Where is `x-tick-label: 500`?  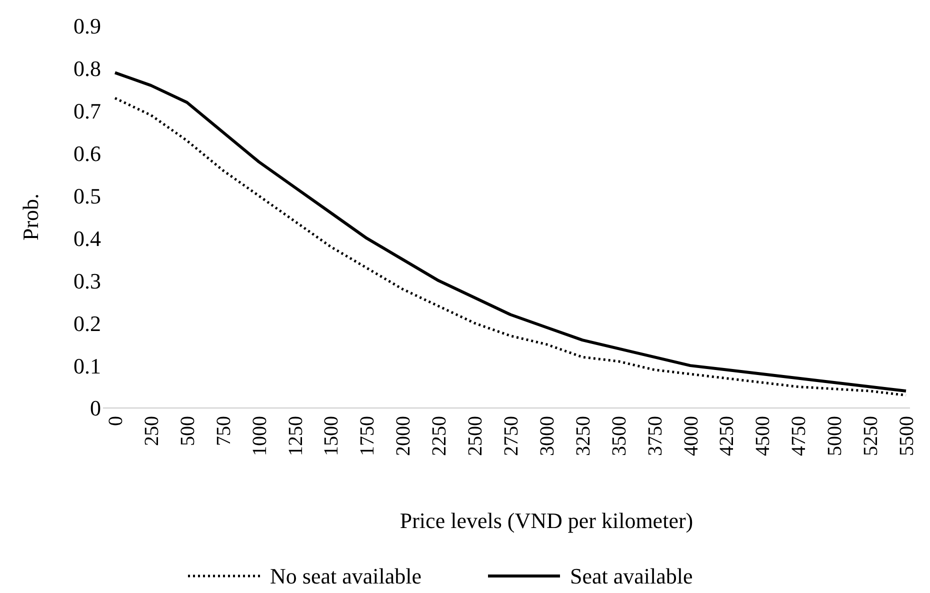 x-tick-label: 500 is located at coordinates (187, 431).